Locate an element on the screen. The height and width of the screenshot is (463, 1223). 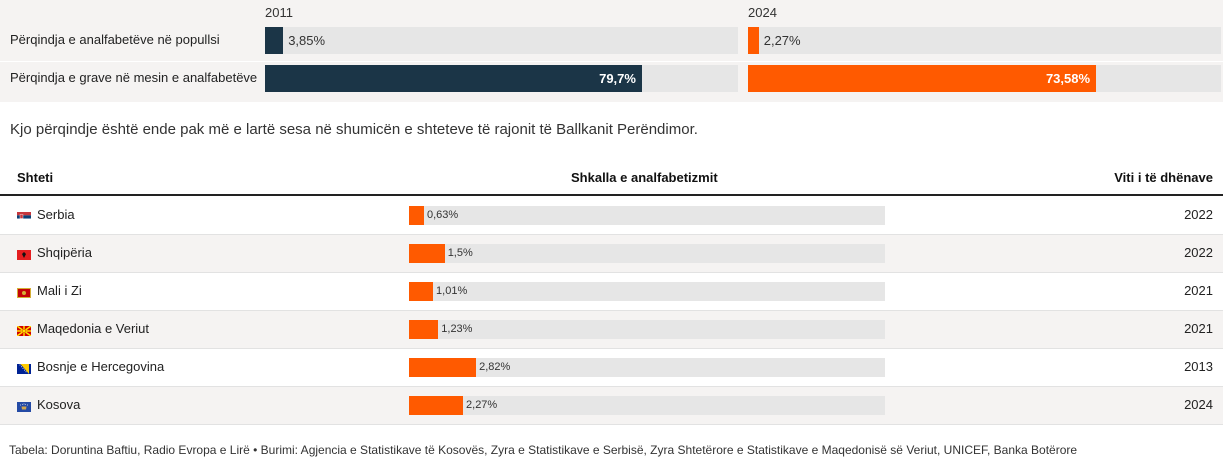
rate-value: 2,82% is located at coordinates (495, 367).